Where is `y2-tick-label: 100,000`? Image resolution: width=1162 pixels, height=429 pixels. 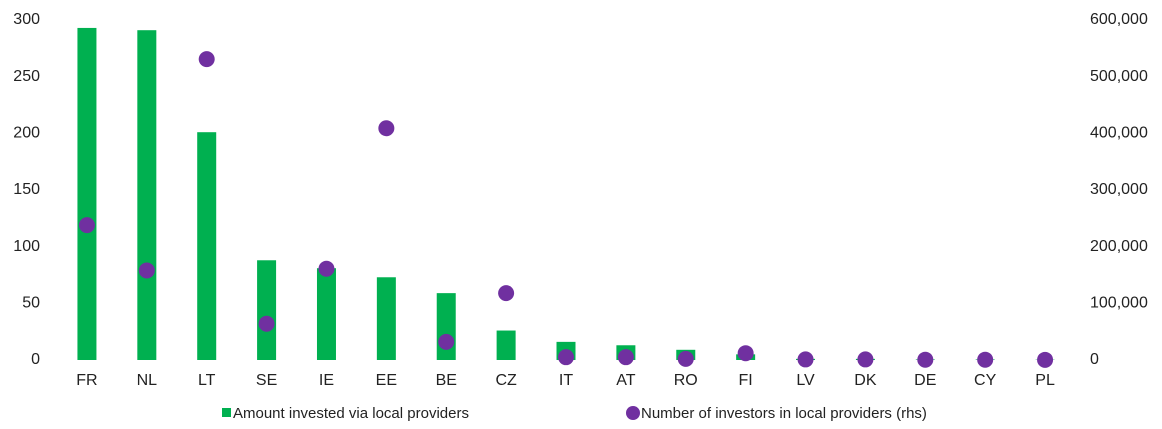 y2-tick-label: 100,000 is located at coordinates (1119, 303).